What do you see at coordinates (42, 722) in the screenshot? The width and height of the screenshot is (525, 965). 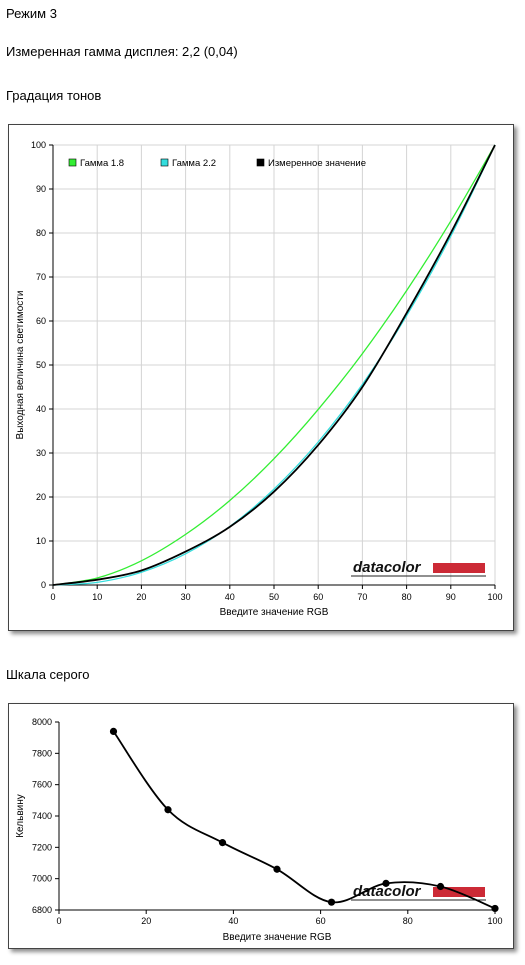 I see `gray-tick-label-y: 8000` at bounding box center [42, 722].